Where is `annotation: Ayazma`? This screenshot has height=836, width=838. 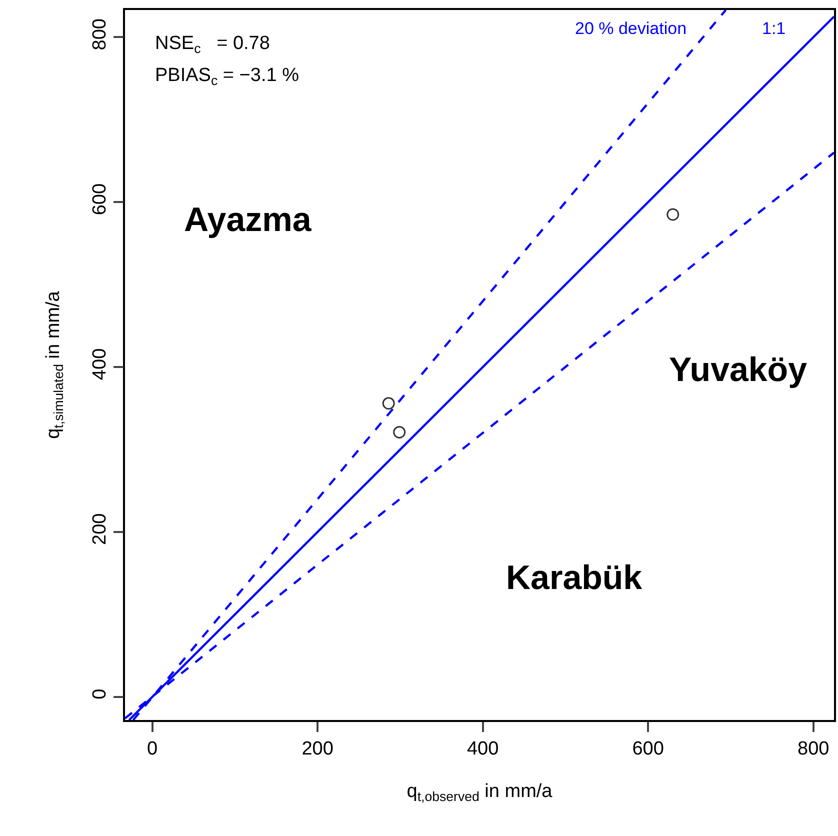
annotation: Ayazma is located at coordinates (248, 220).